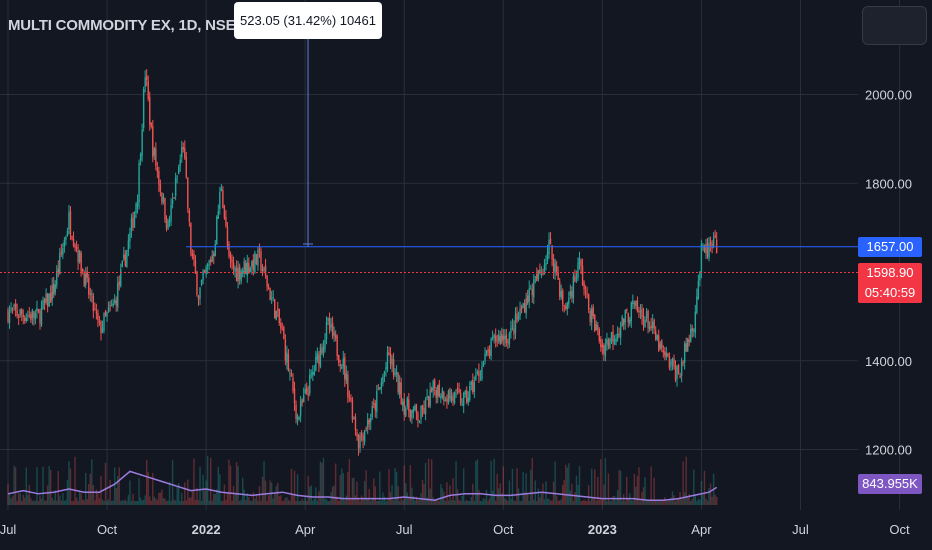 Image resolution: width=932 pixels, height=550 pixels. Describe the element at coordinates (701, 529) in the screenshot. I see `x-tick-label: Apr` at that location.